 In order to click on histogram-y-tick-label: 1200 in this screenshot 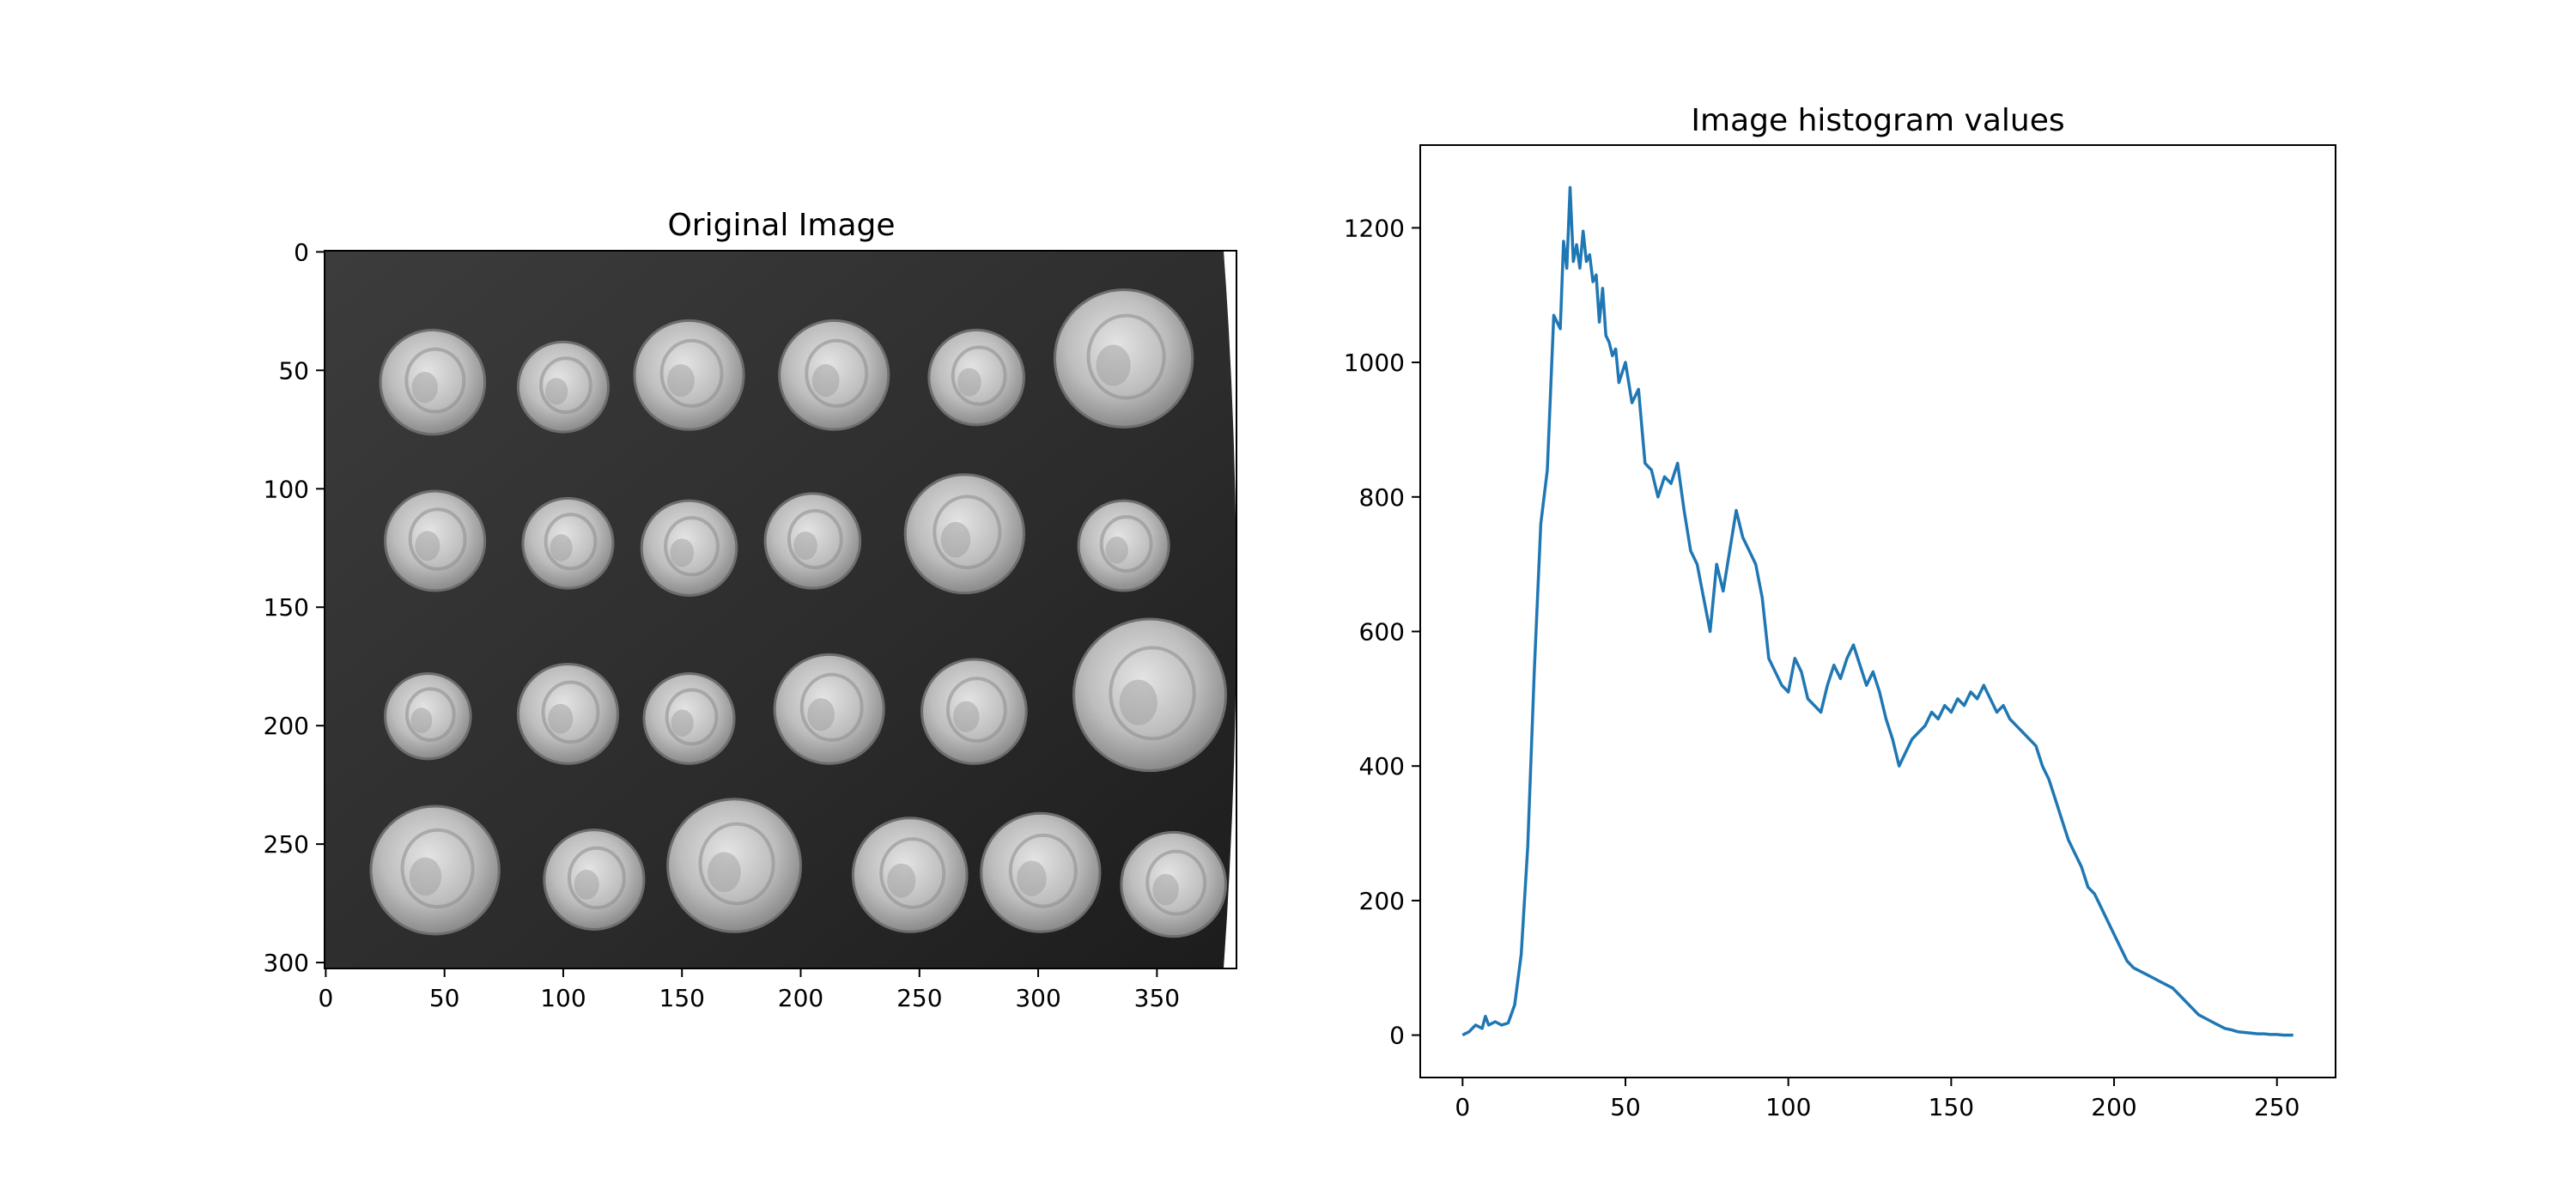, I will do `click(1374, 228)`.